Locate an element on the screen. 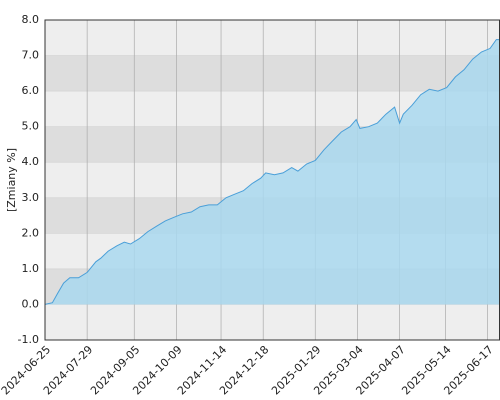  y-tick-label: 3.0 is located at coordinates (31, 197).